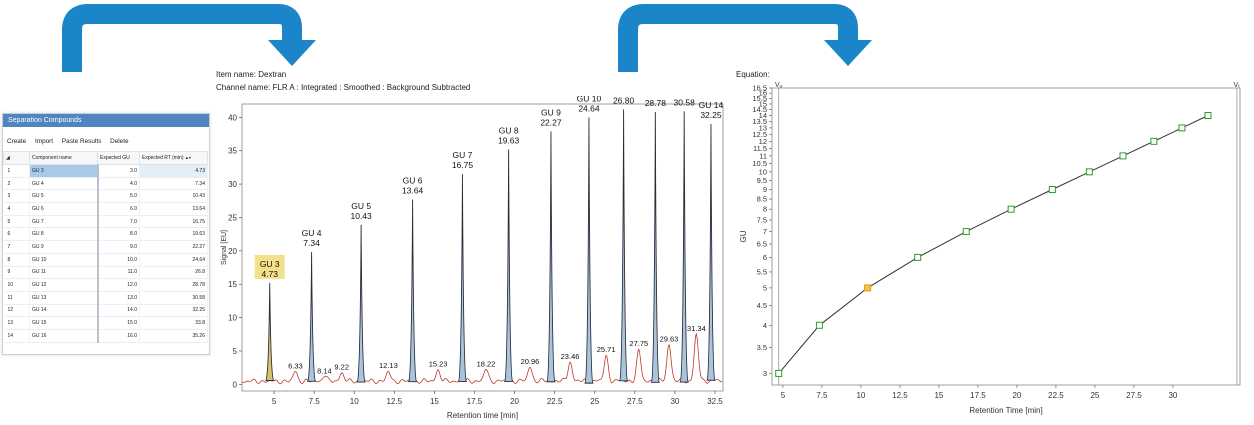 This screenshot has height=425, width=1254. What do you see at coordinates (274, 401) in the screenshot?
I see `x-tick-label: 5` at bounding box center [274, 401].